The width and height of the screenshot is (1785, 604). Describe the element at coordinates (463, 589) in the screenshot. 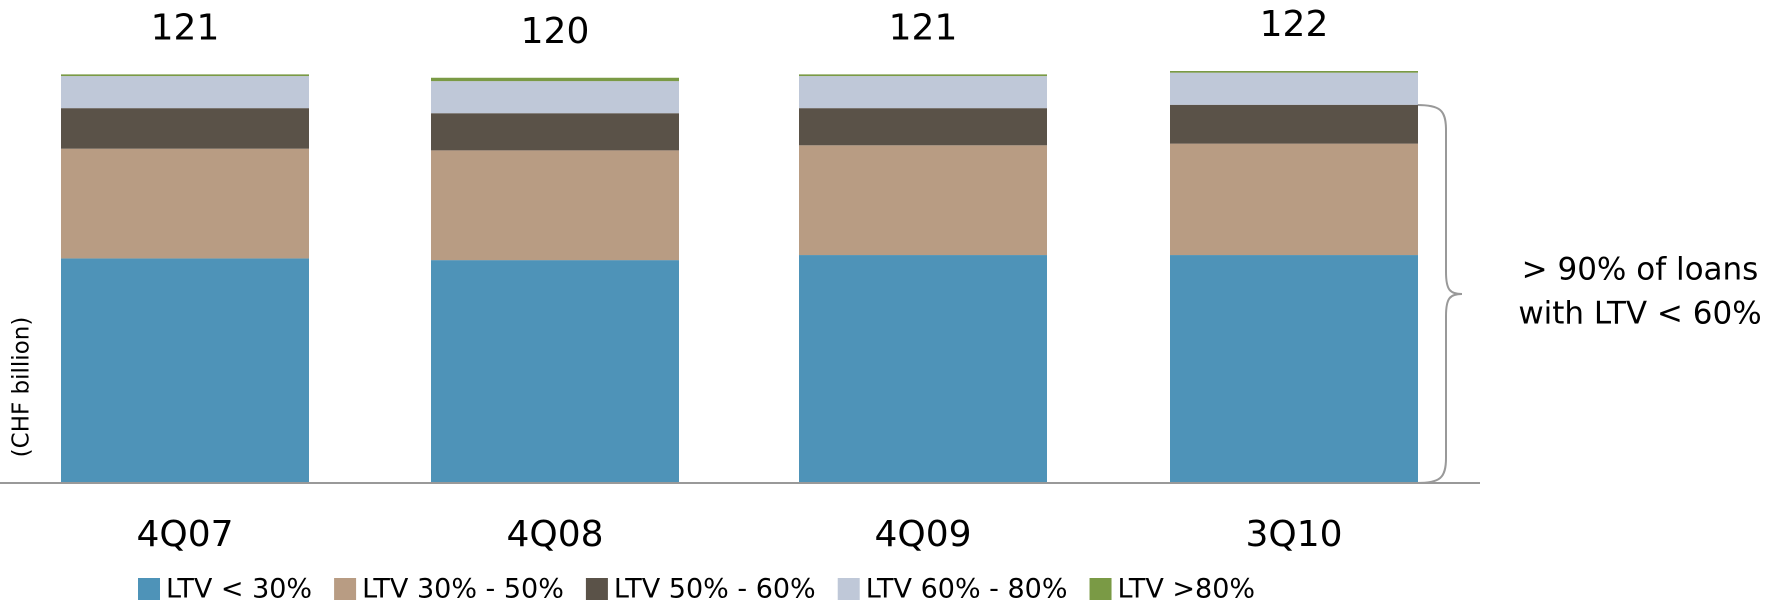

I see `legend-label: LTV 30% - 50%` at that location.